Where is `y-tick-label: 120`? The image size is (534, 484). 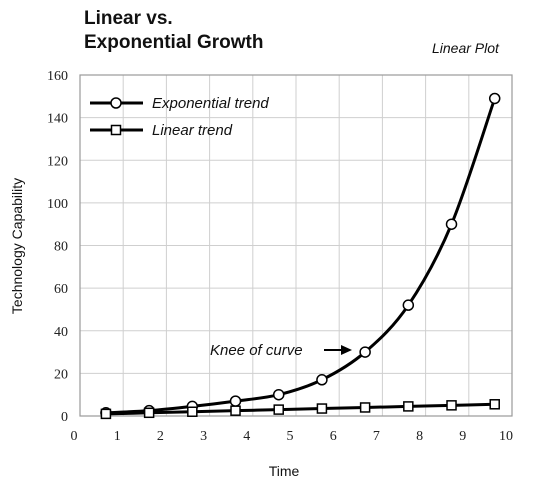
y-tick-label: 120 is located at coordinates (57, 161).